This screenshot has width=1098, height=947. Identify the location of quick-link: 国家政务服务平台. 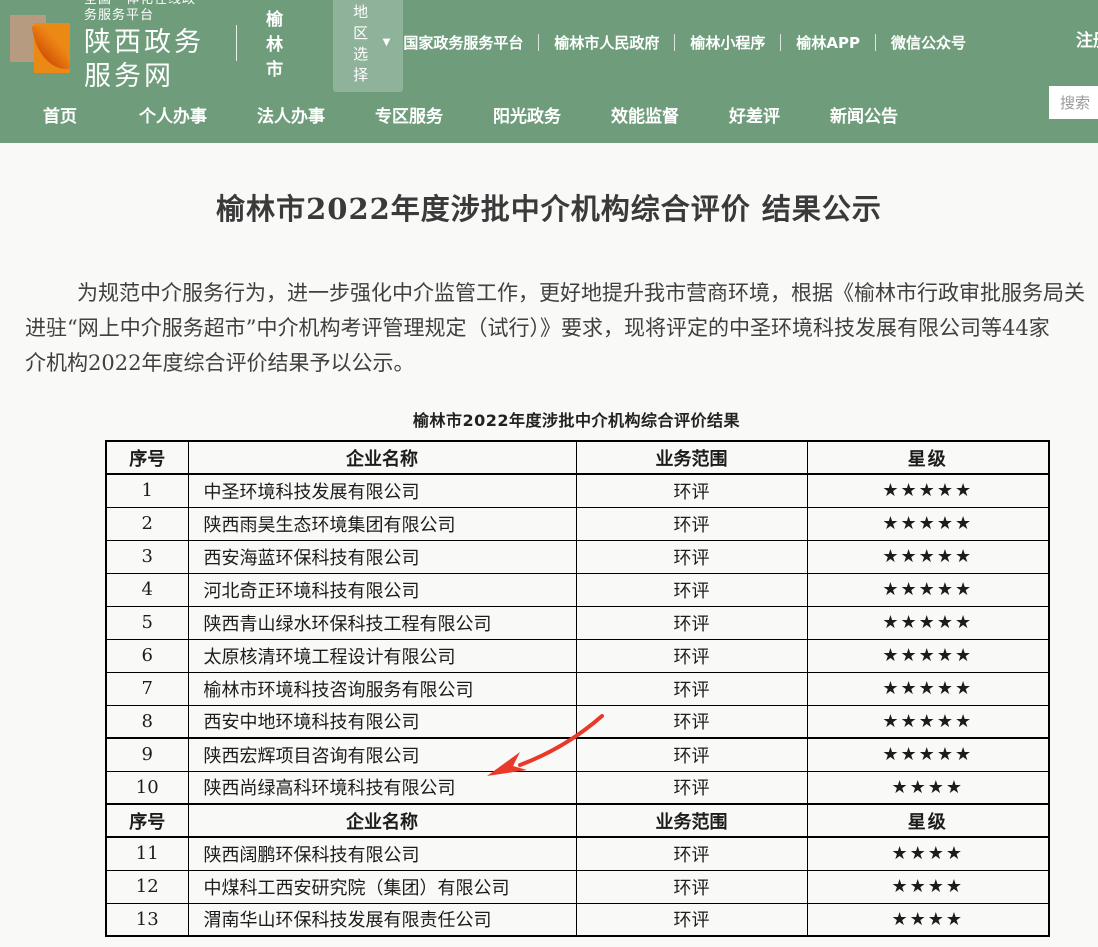
(463, 43).